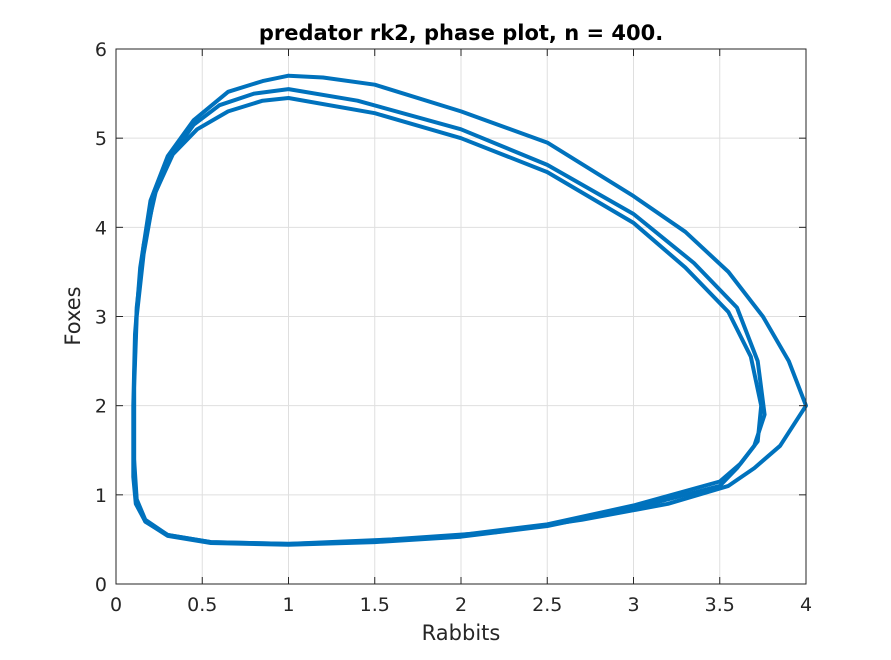 Image resolution: width=891 pixels, height=660 pixels. What do you see at coordinates (633, 605) in the screenshot?
I see `x-tick-label-6: 3` at bounding box center [633, 605].